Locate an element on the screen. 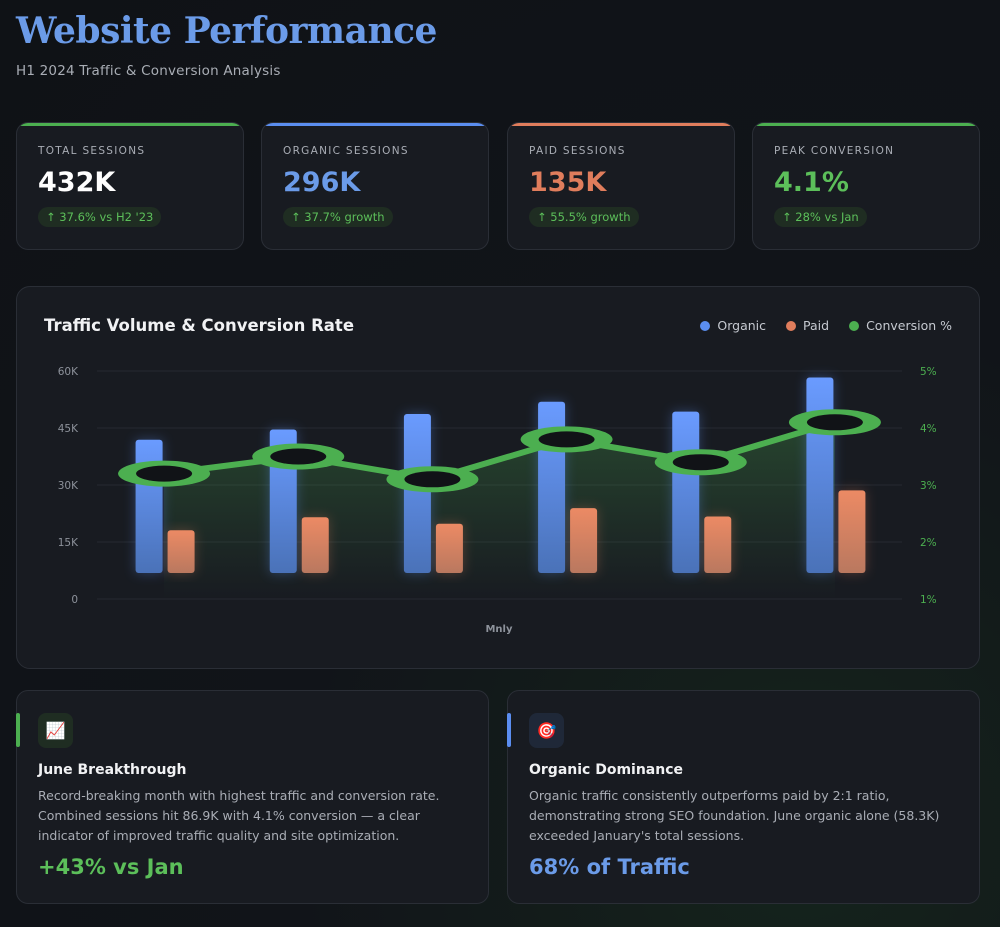 The height and width of the screenshot is (927, 1000). y-left-tick-label: 45K is located at coordinates (68, 429).